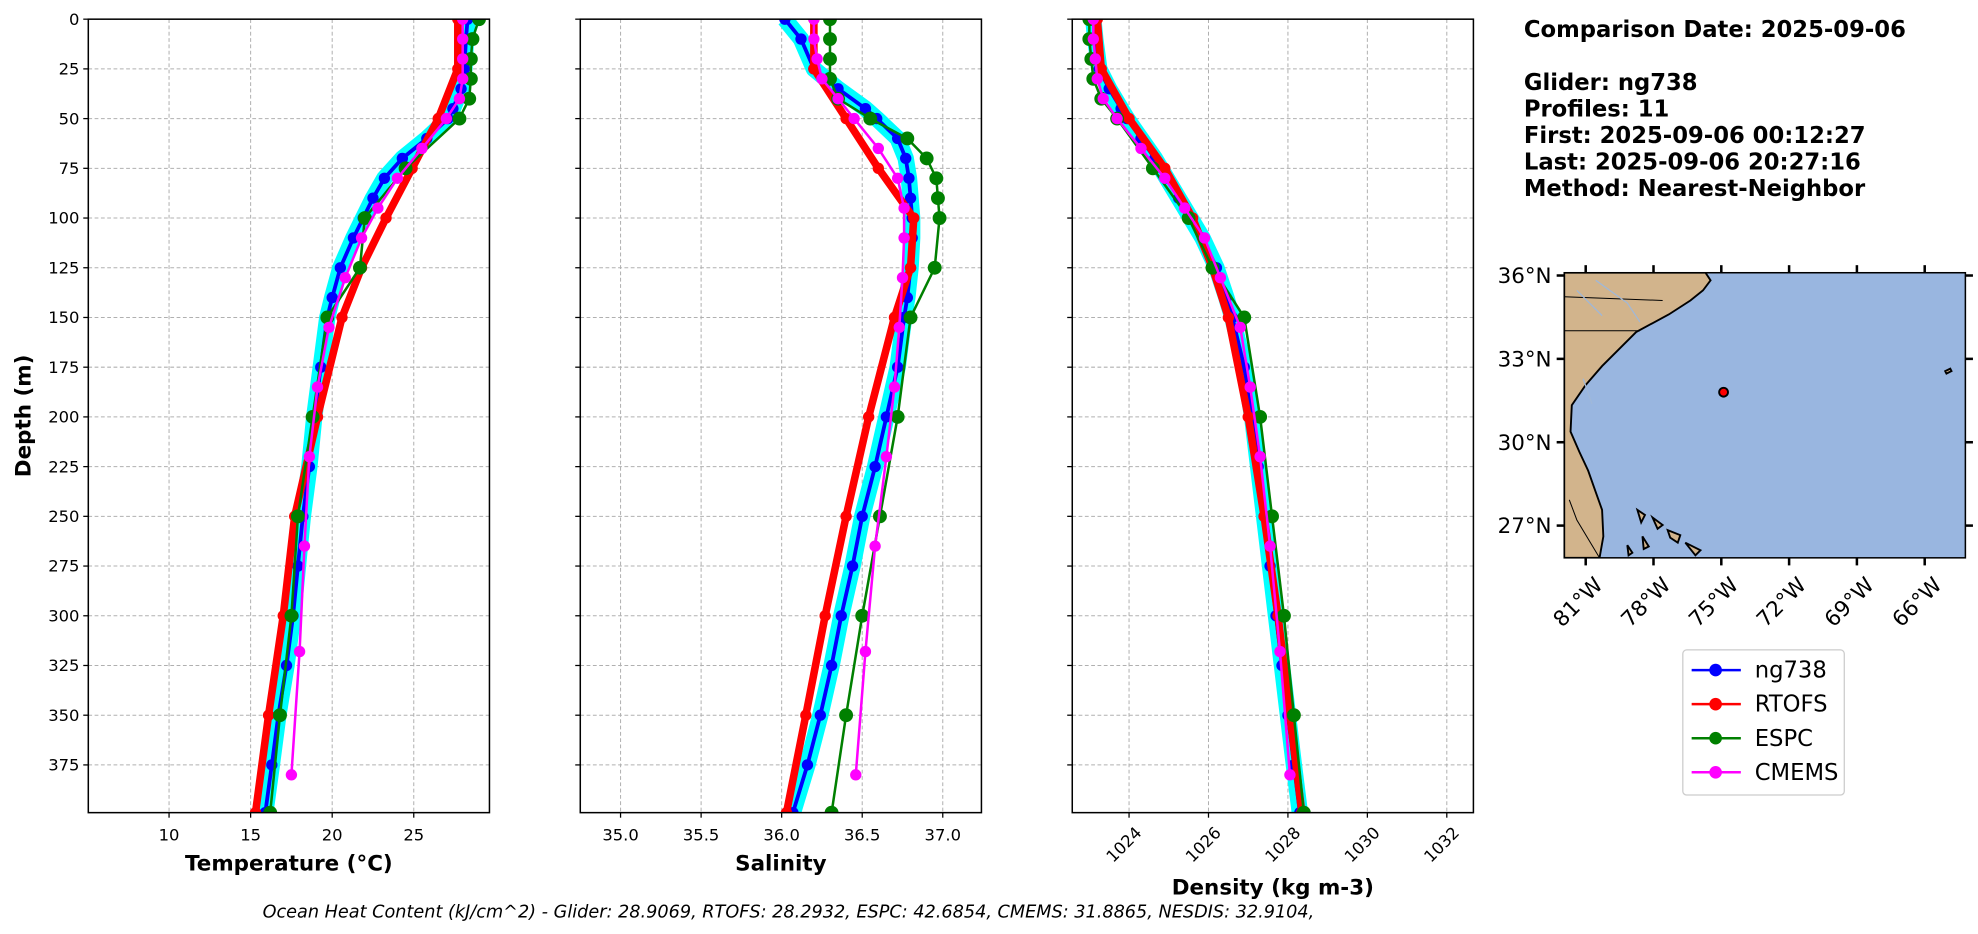  Describe the element at coordinates (862, 834) in the screenshot. I see `x-tick-label: 36.5` at that location.